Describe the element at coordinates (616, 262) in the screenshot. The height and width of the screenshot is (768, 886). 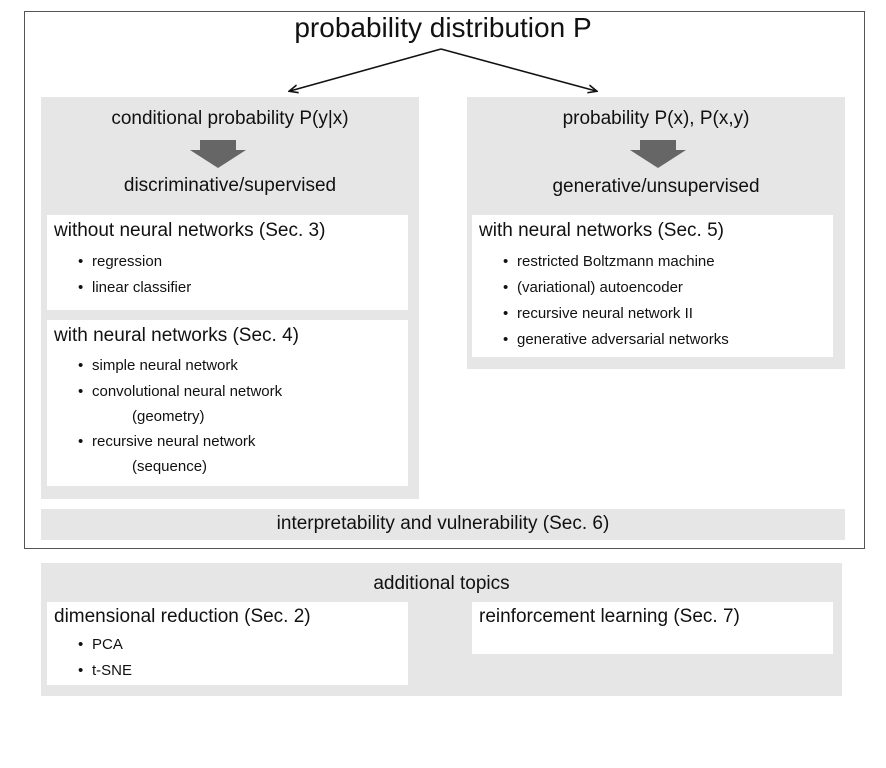
I see `list-item: restricted Boltzmann machine` at that location.